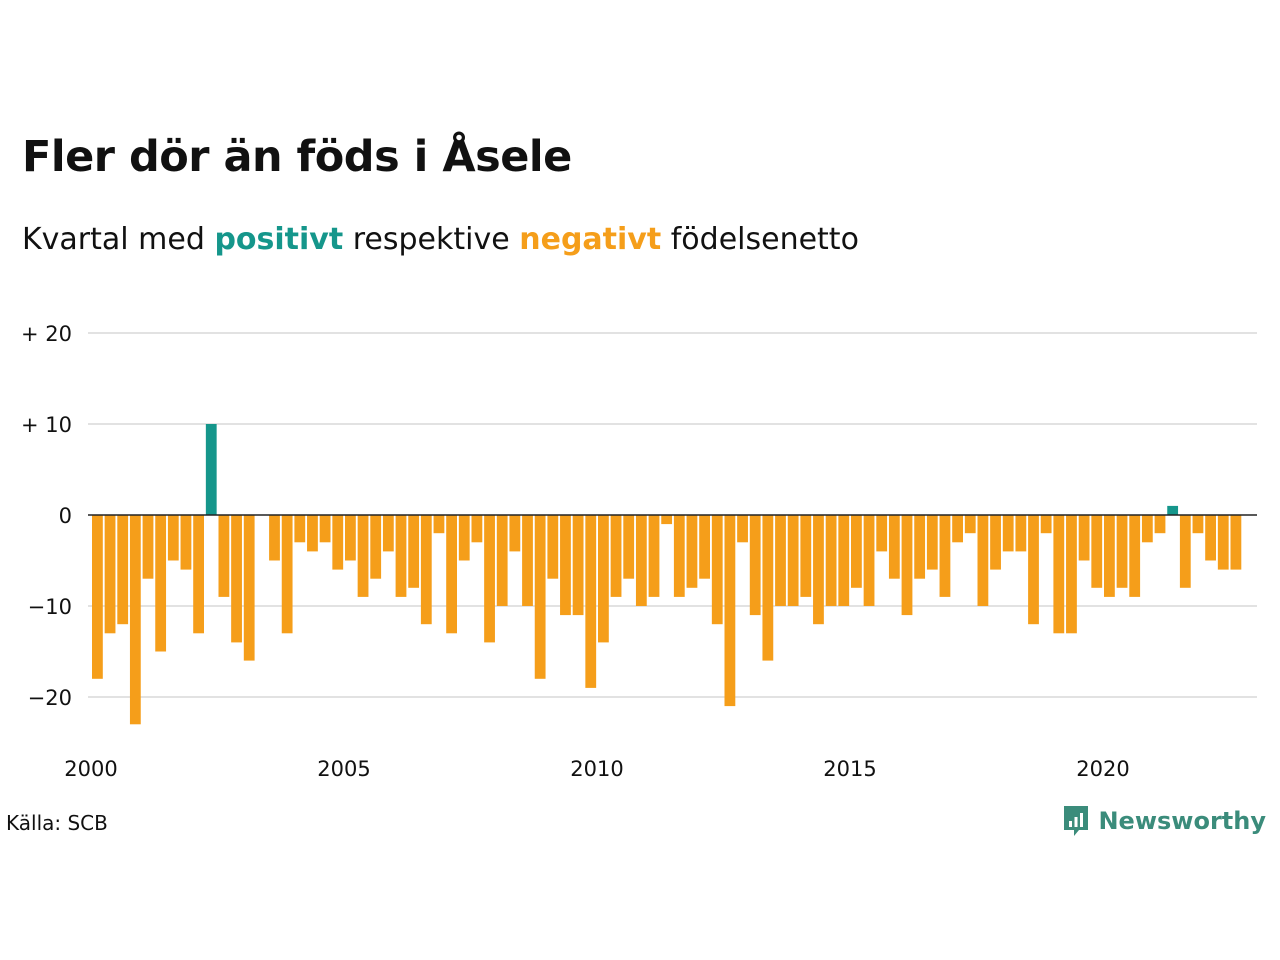 Image resolution: width=1280 pixels, height=960 pixels. What do you see at coordinates (590, 239) in the screenshot?
I see `subtitle-negative-word: negativt` at bounding box center [590, 239].